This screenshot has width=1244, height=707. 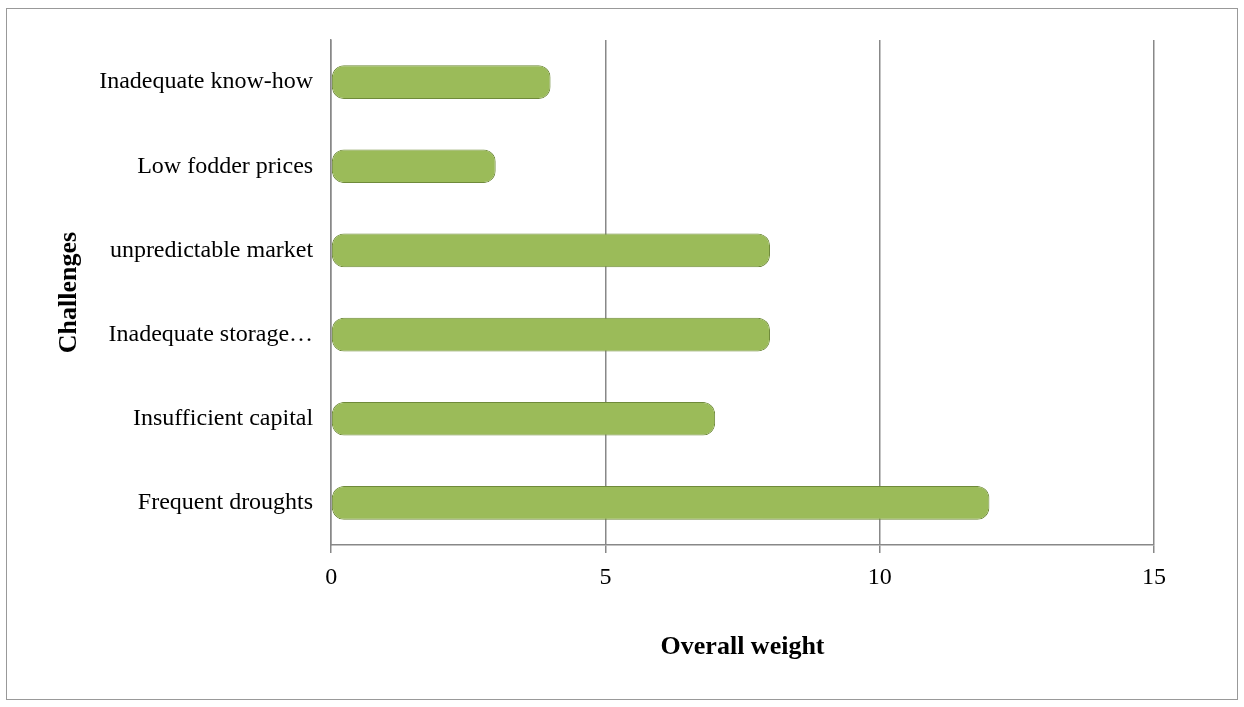 I want to click on x-tick-label: 15, so click(x=1154, y=575).